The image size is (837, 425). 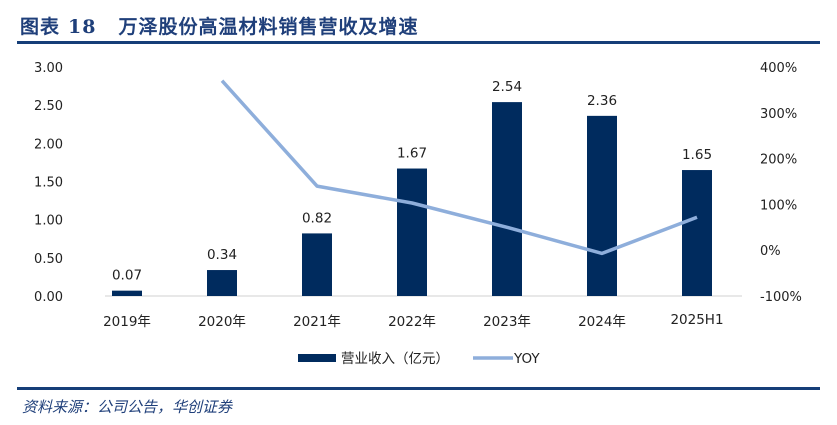 I want to click on legend-label-revenue: 营业收入（亿元）, so click(x=395, y=359).